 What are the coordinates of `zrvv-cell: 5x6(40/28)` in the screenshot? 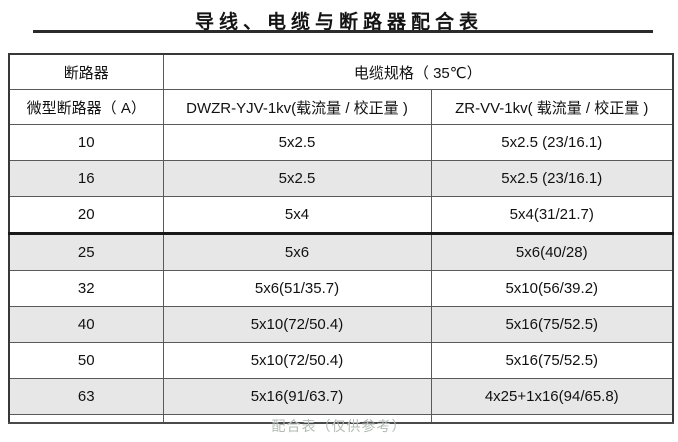 It's located at (552, 251).